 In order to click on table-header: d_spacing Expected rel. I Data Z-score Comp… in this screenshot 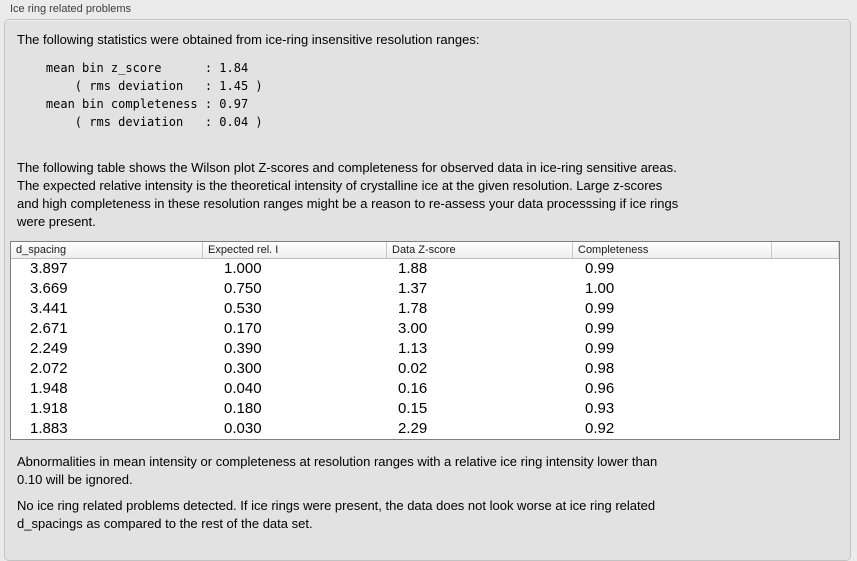, I will do `click(425, 250)`.